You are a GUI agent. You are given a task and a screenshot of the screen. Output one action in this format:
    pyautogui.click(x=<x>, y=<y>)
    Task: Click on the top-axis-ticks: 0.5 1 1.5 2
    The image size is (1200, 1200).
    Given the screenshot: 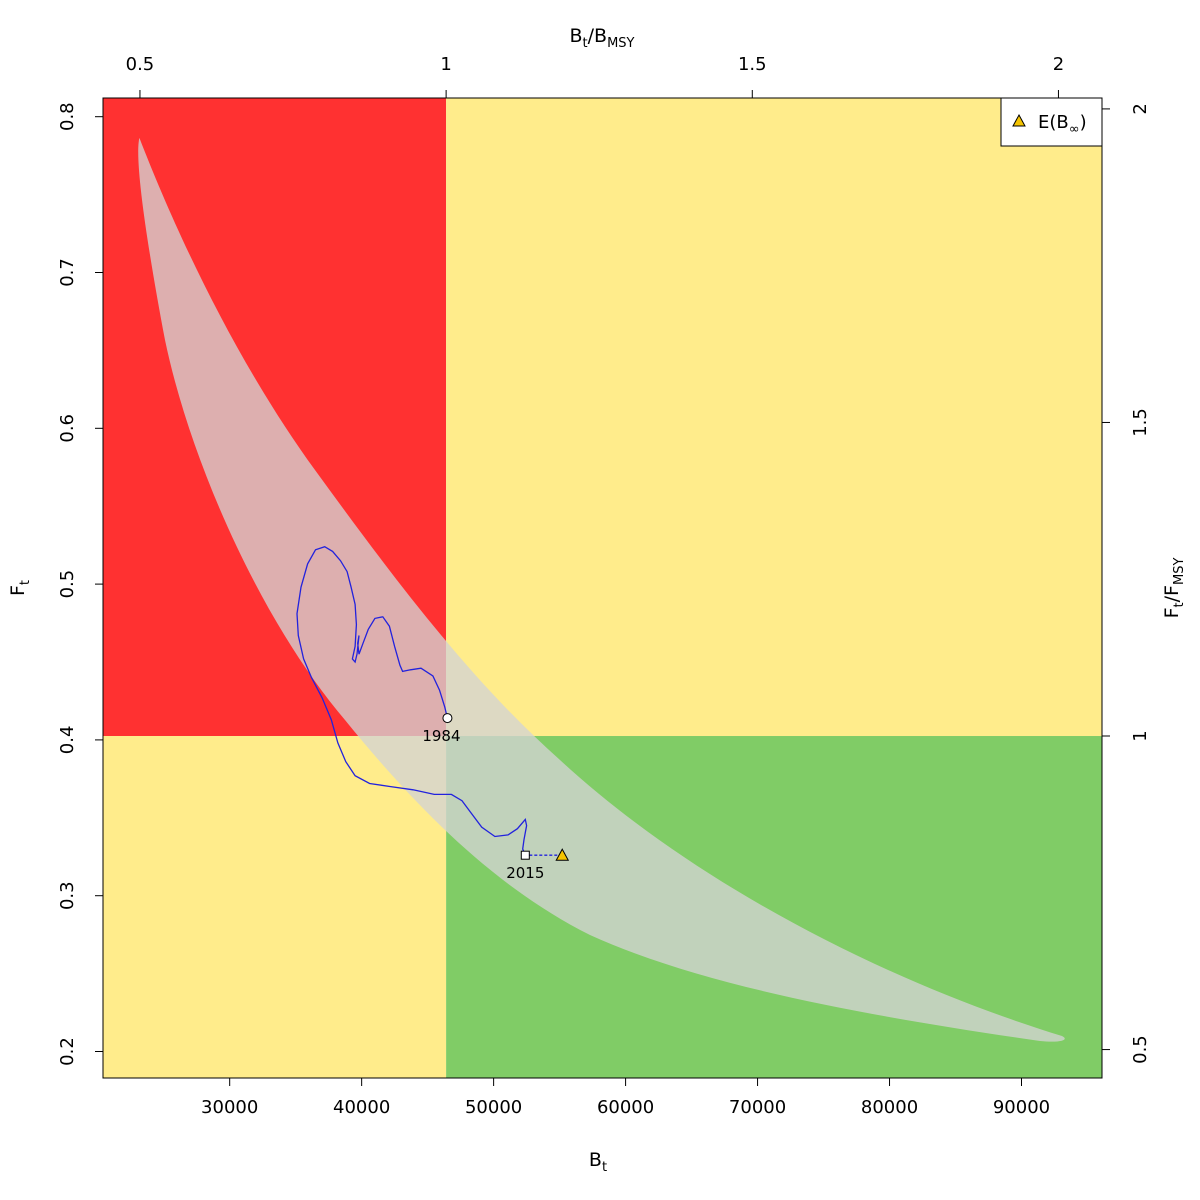 What is the action you would take?
    pyautogui.click(x=595, y=76)
    